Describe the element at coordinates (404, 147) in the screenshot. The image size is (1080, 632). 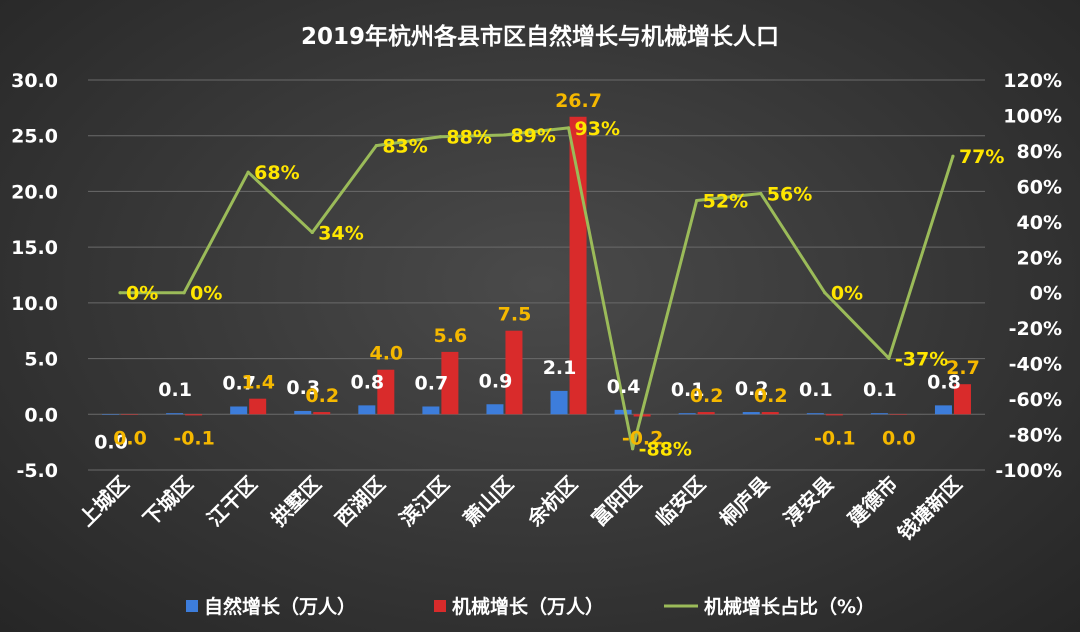
I see `label-ratio: 83%` at that location.